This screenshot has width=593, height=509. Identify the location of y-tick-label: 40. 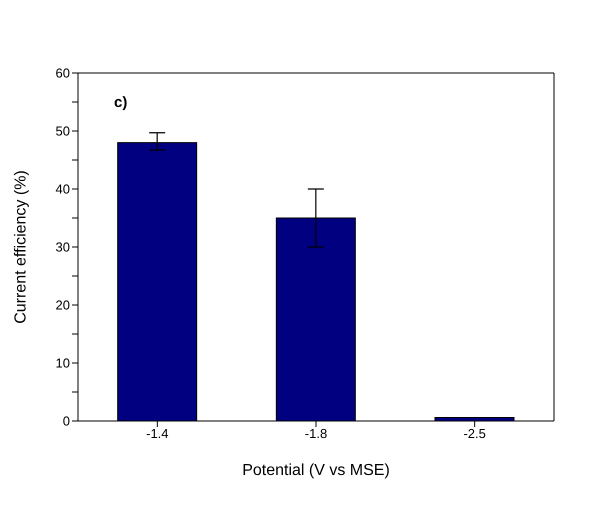
(63, 189).